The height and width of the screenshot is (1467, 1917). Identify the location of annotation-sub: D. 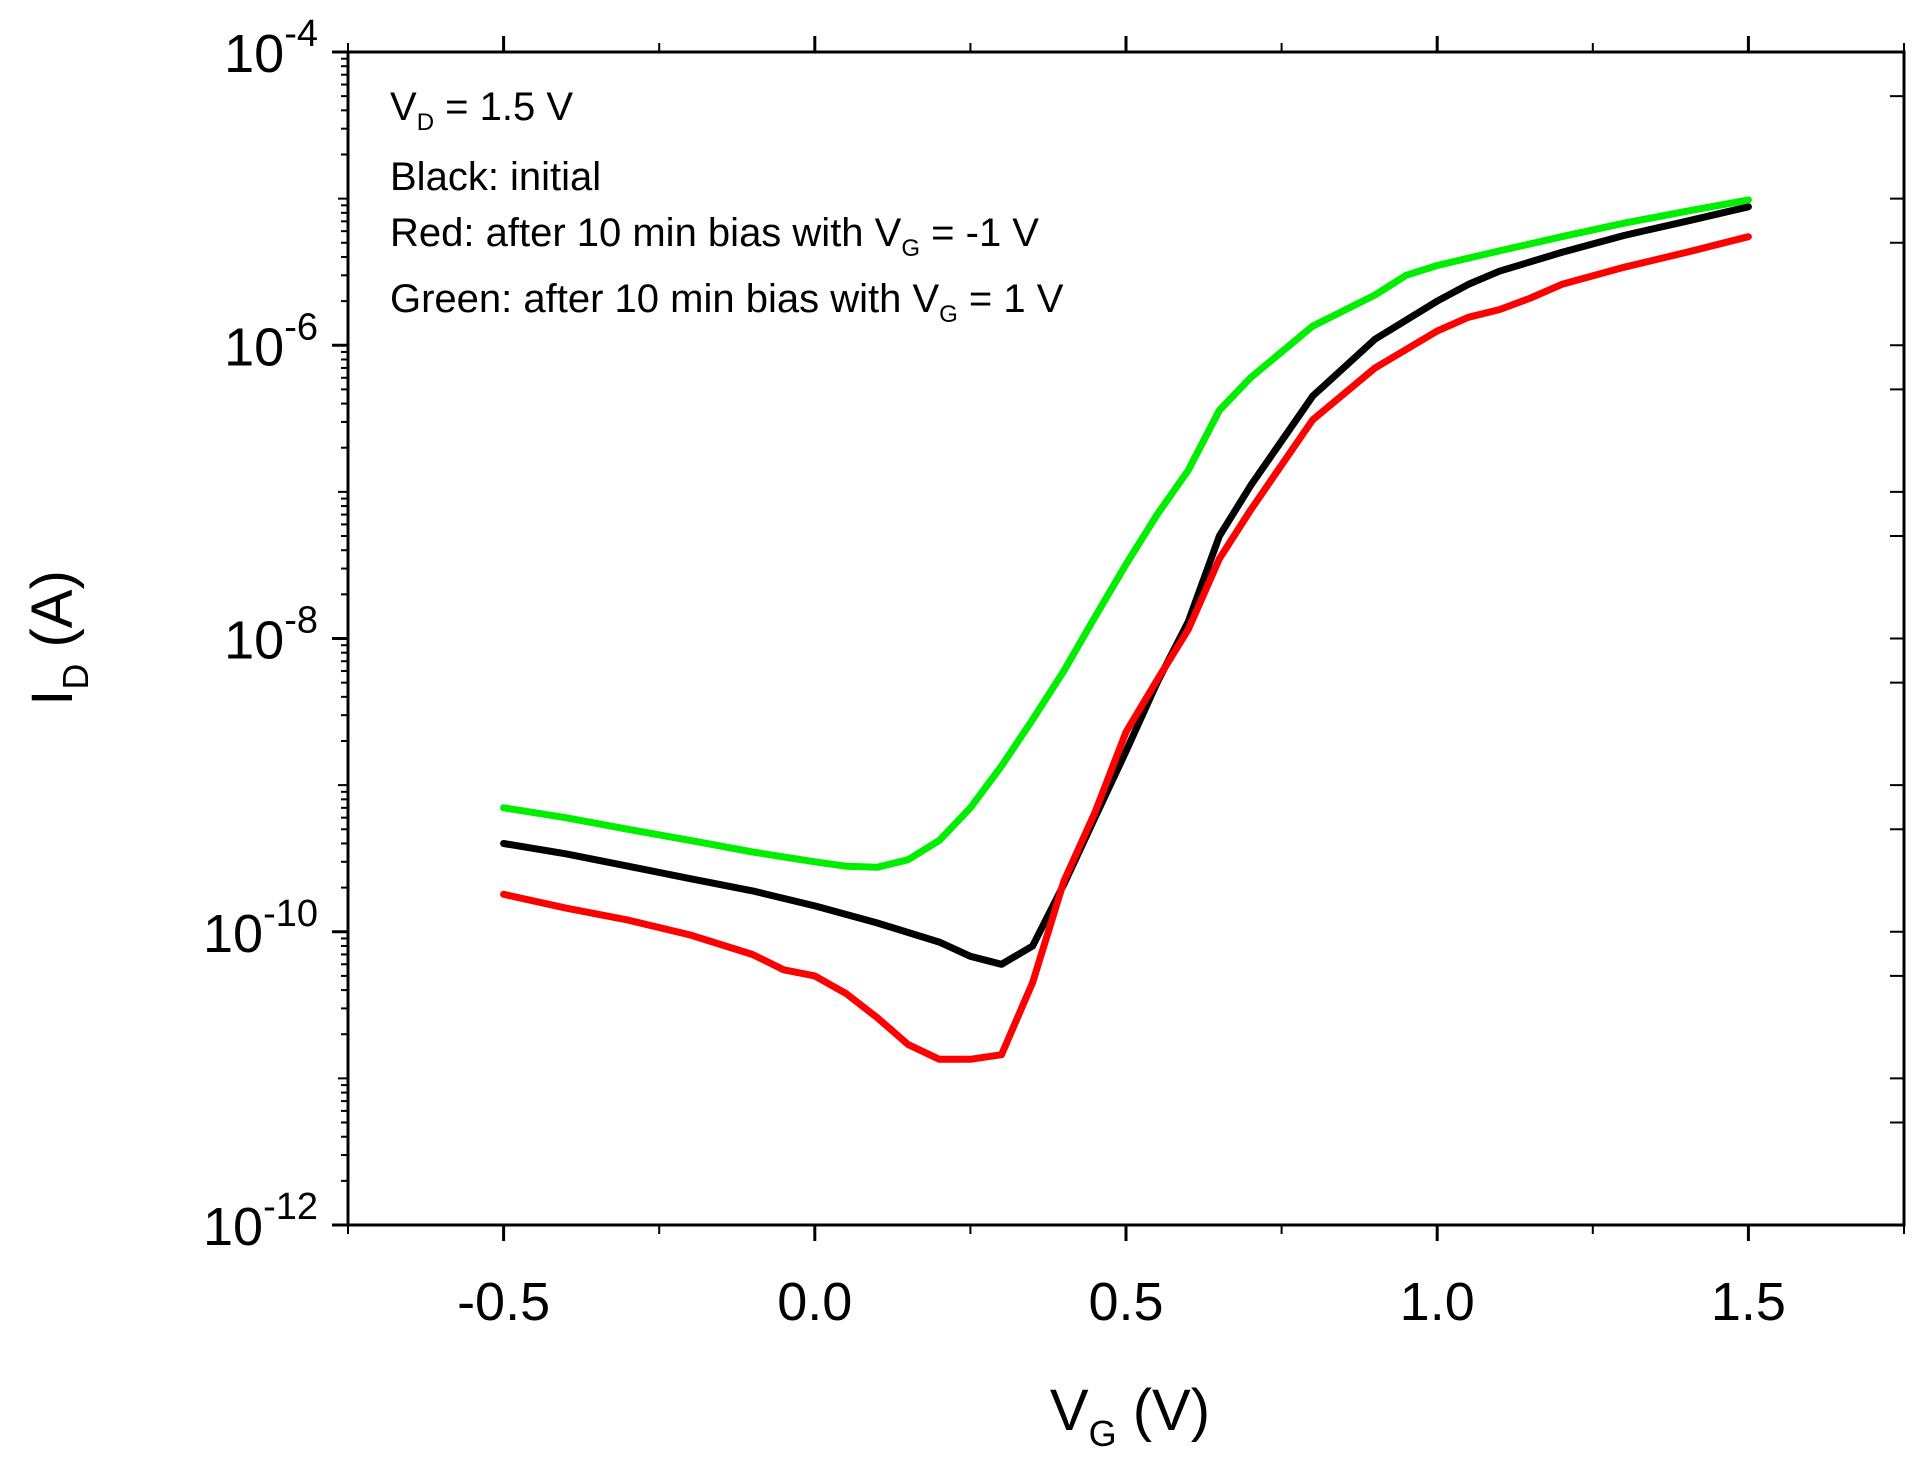
(425, 122).